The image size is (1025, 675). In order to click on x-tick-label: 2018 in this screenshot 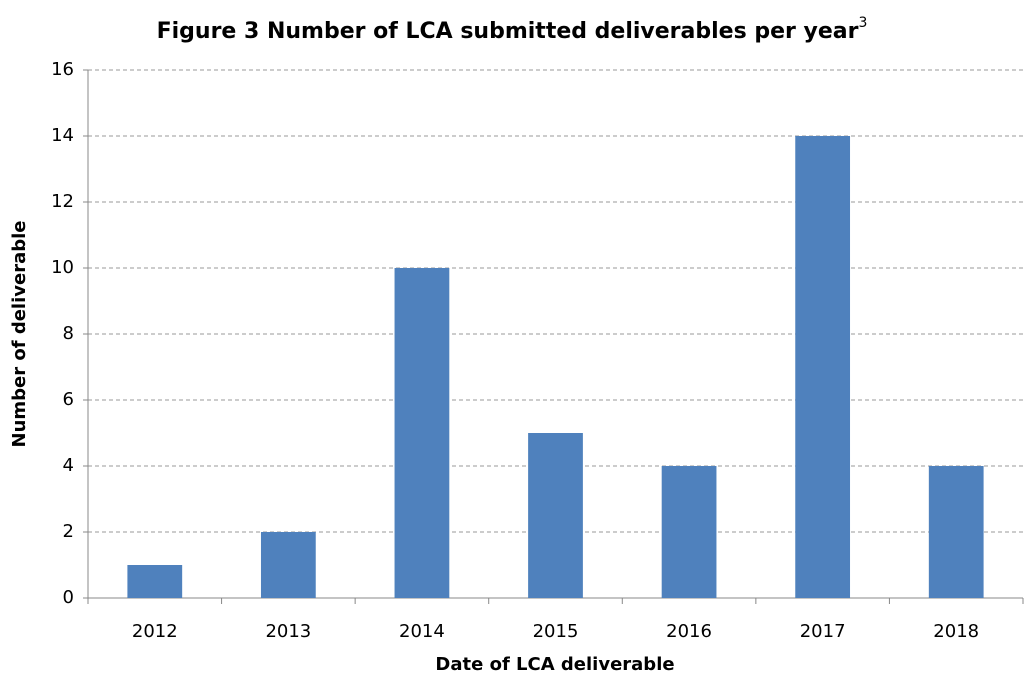, I will do `click(956, 631)`.